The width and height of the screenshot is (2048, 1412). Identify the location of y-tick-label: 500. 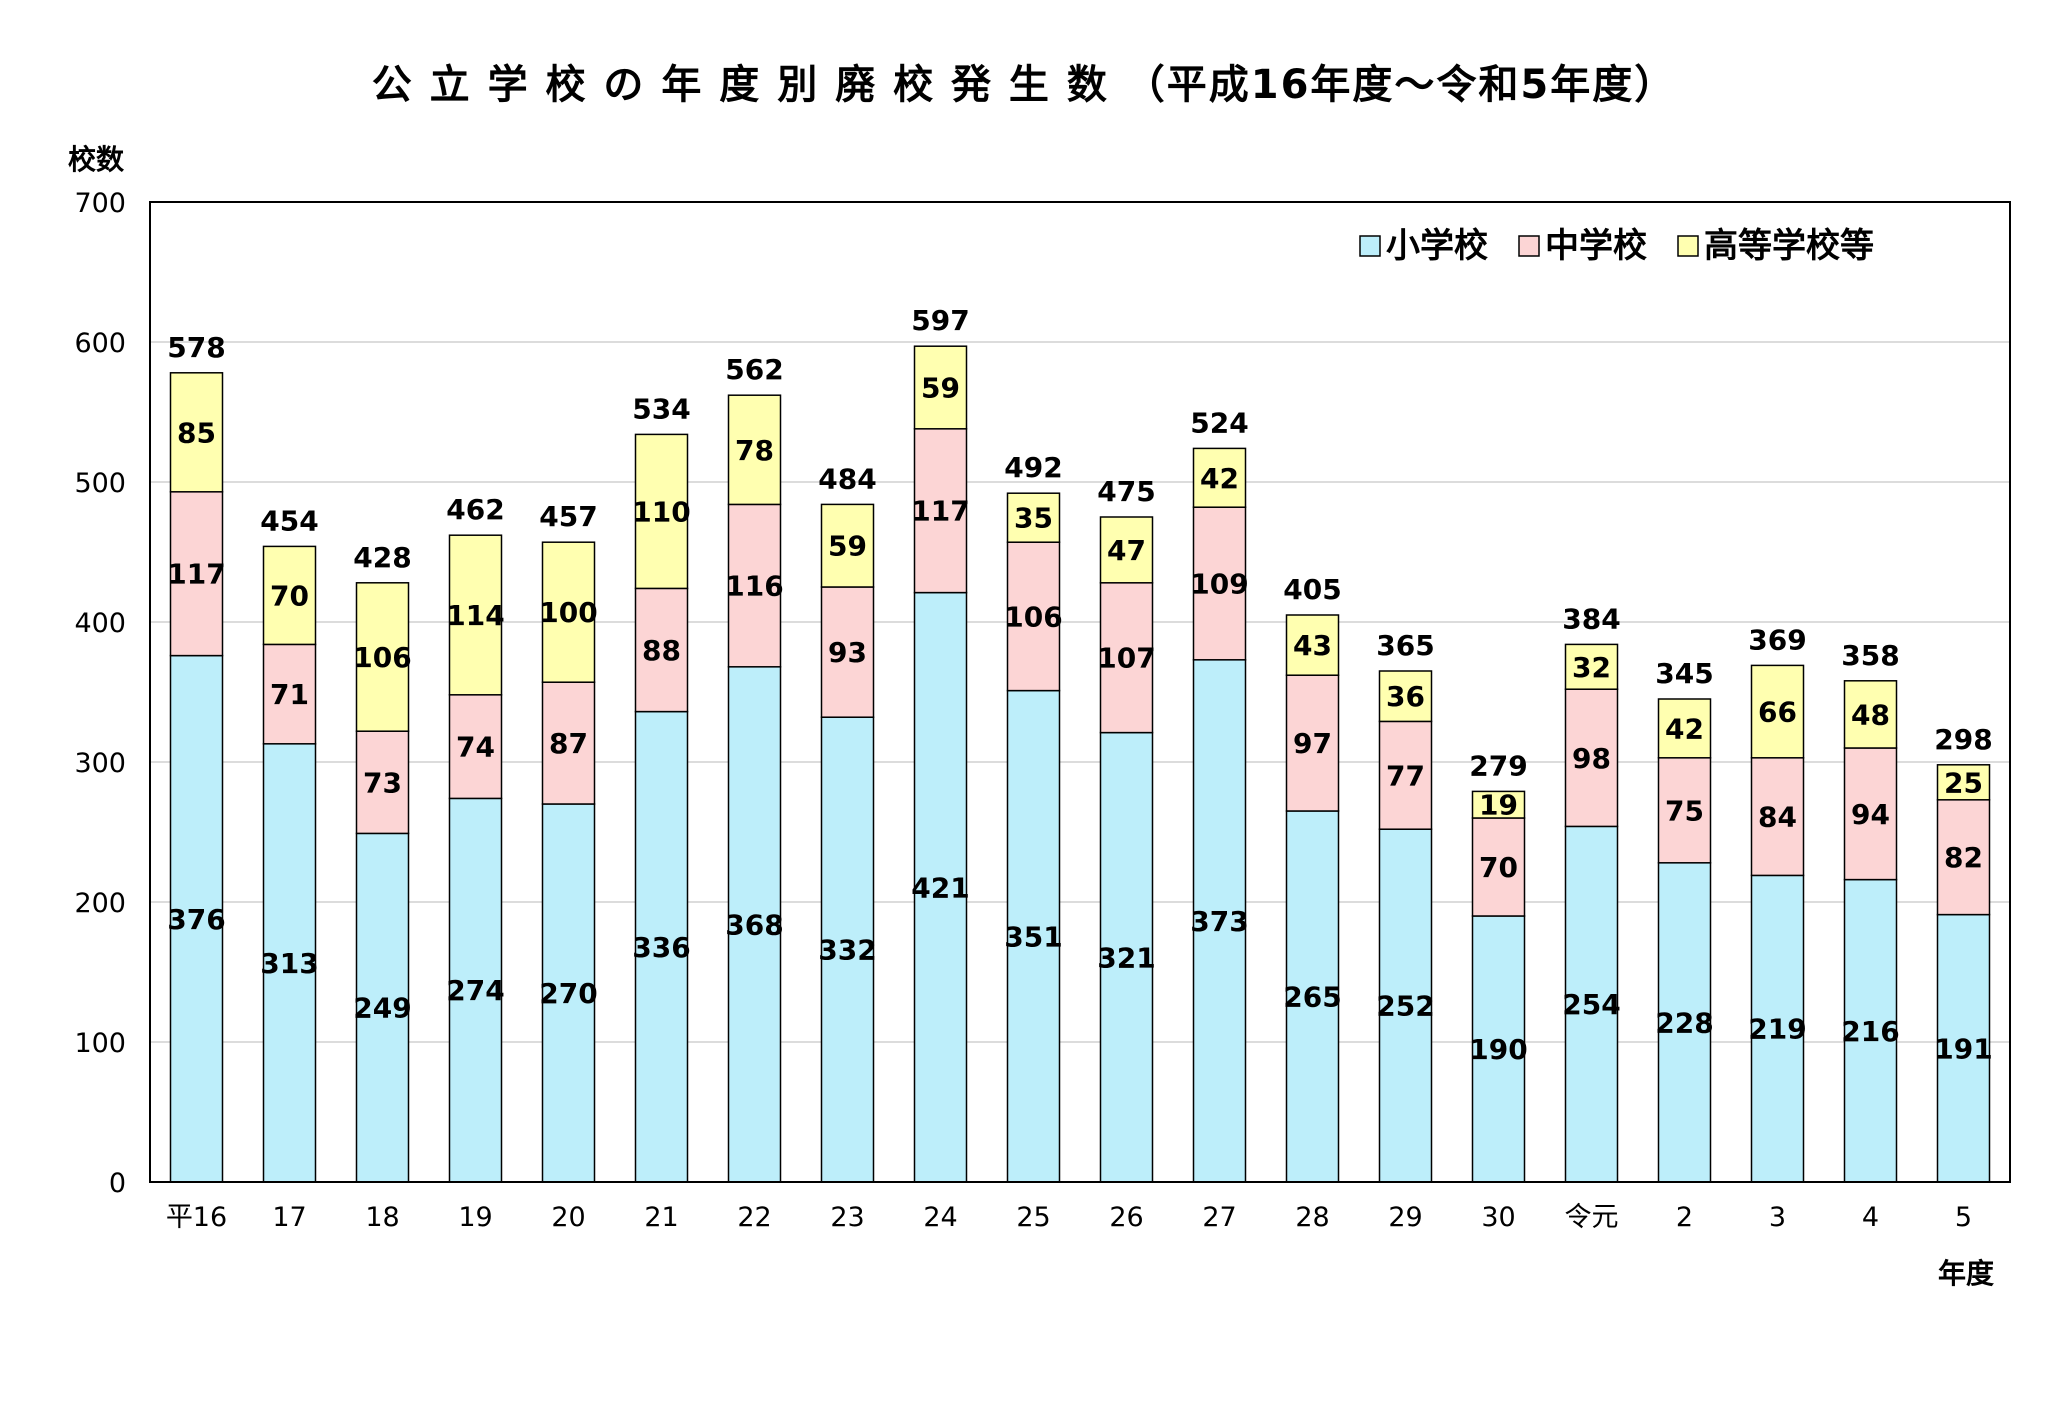
(100, 483).